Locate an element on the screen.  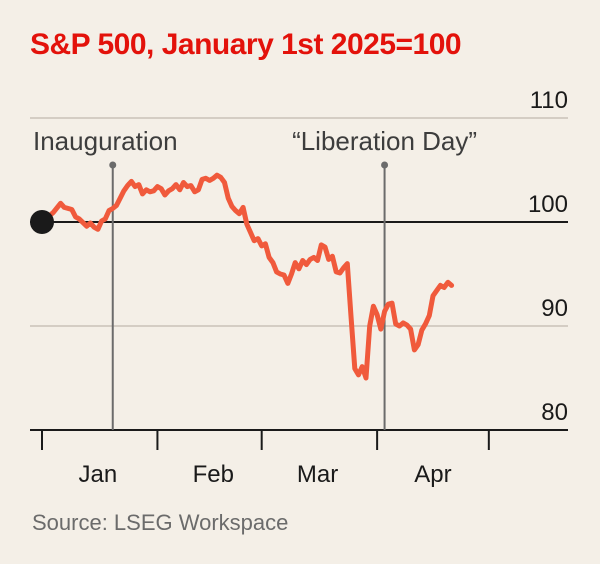
source-note: Source: LSEG Workspace is located at coordinates (160, 522).